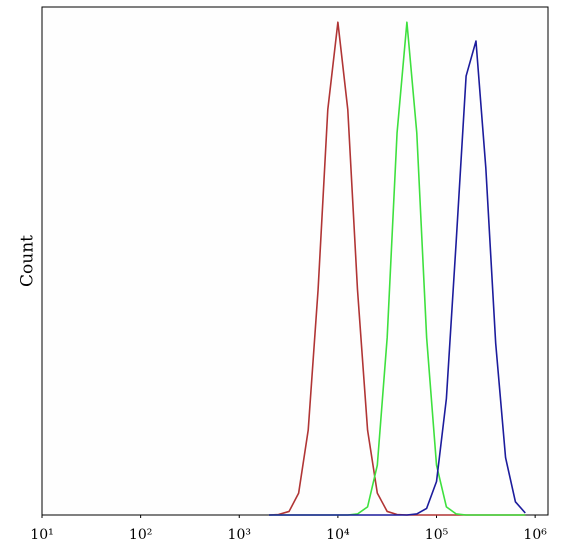 The width and height of the screenshot is (562, 550). Describe the element at coordinates (437, 535) in the screenshot. I see `x-tick-label: 10⁵` at that location.